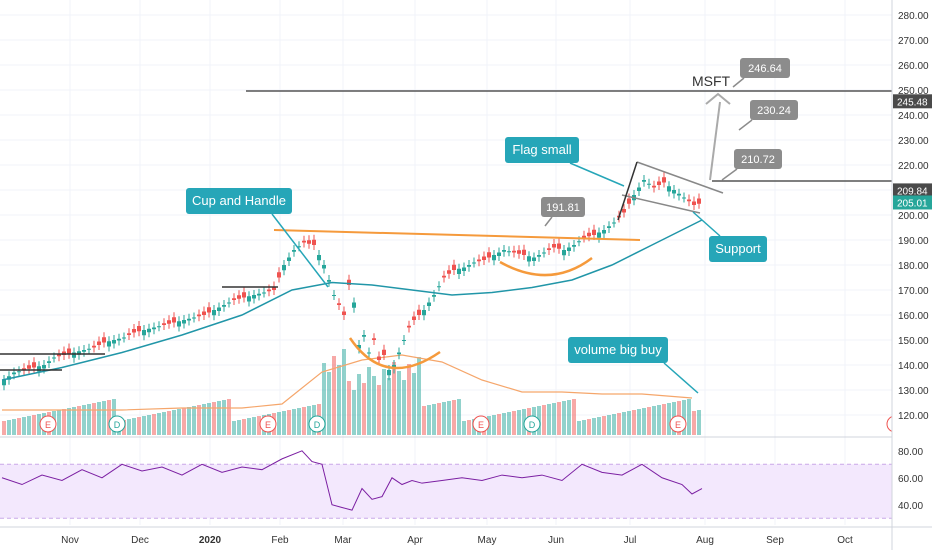 The image size is (932, 555). I want to click on time-axis: Nov Dec 2020 Feb Mar Apr May Jun Jul Aug Sep Oct, so click(457, 540).